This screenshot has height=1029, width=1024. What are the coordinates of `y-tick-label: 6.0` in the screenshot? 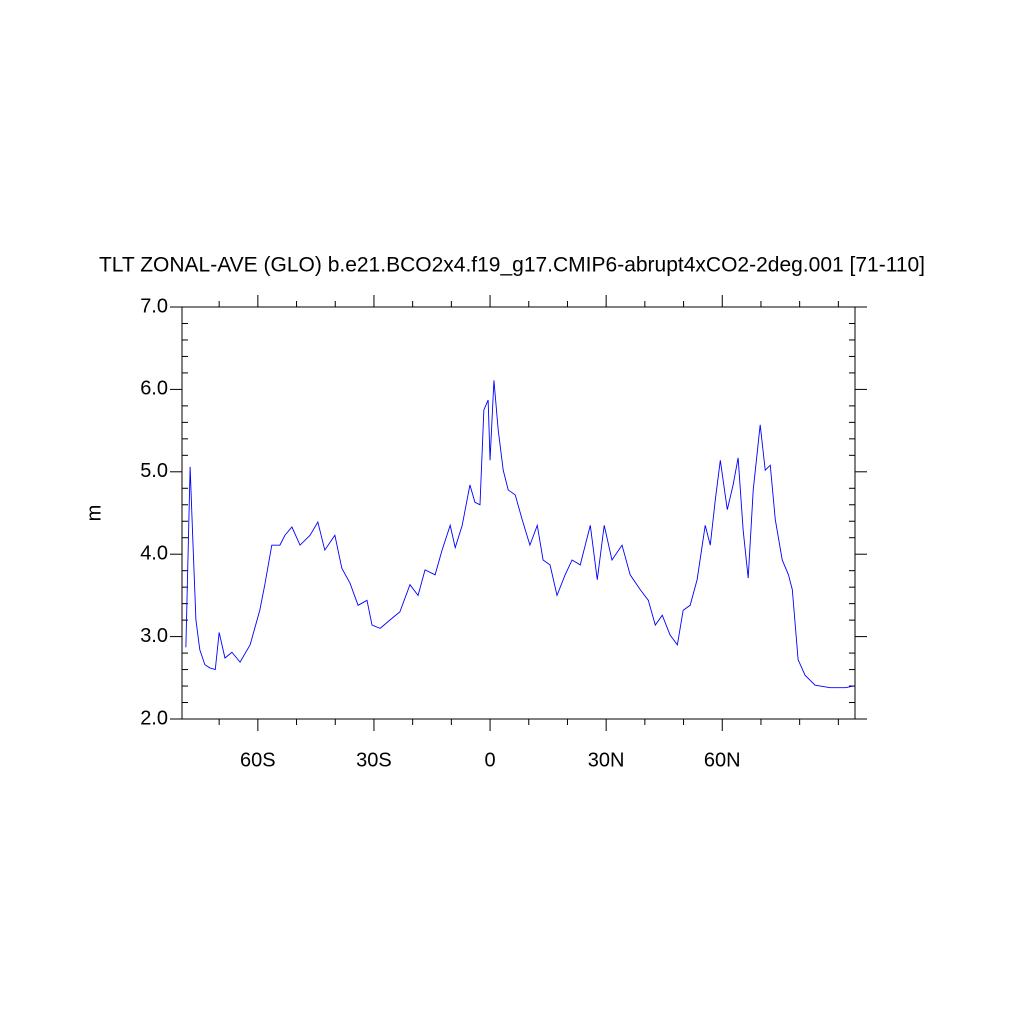 It's located at (154, 389).